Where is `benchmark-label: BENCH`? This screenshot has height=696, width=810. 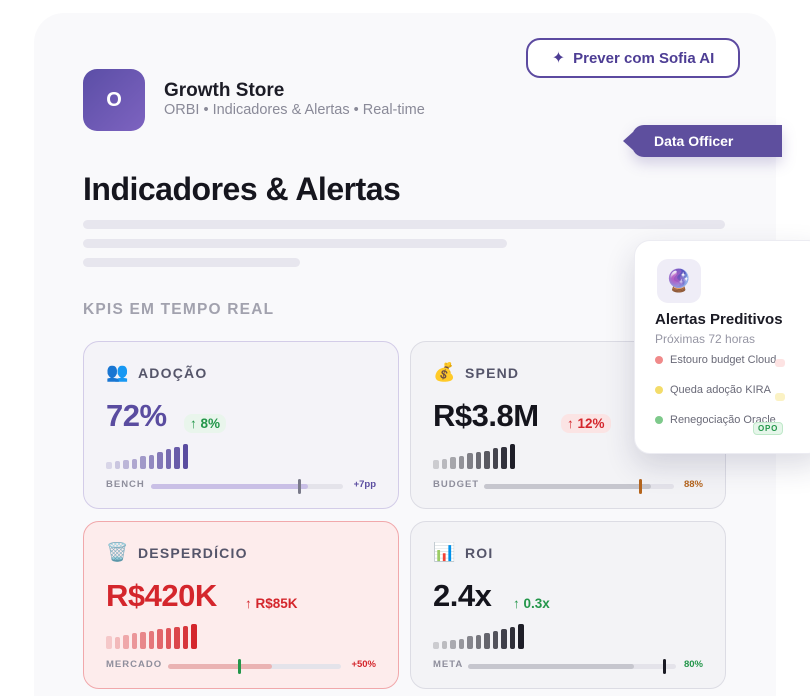
benchmark-label: BENCH is located at coordinates (125, 484).